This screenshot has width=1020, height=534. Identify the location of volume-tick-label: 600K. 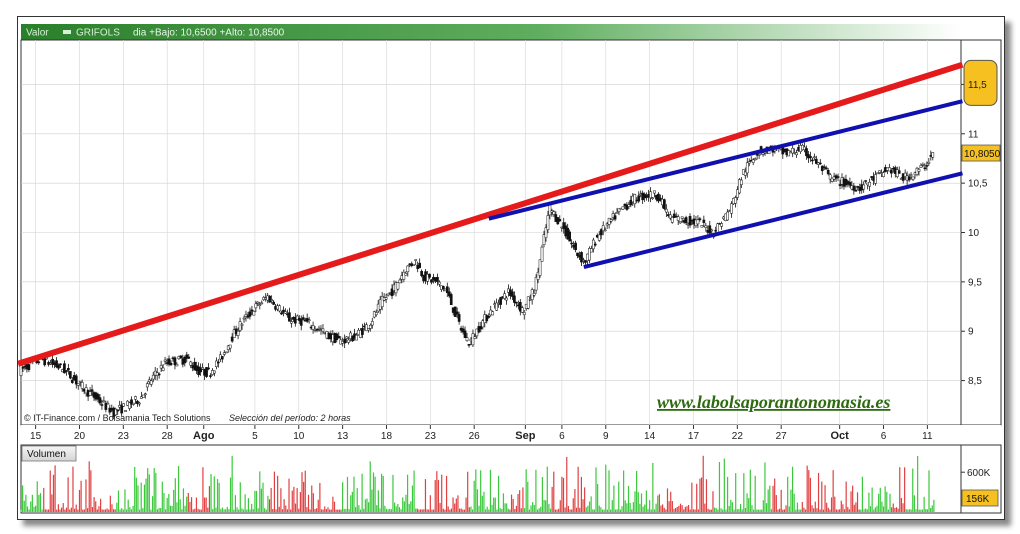
(979, 473).